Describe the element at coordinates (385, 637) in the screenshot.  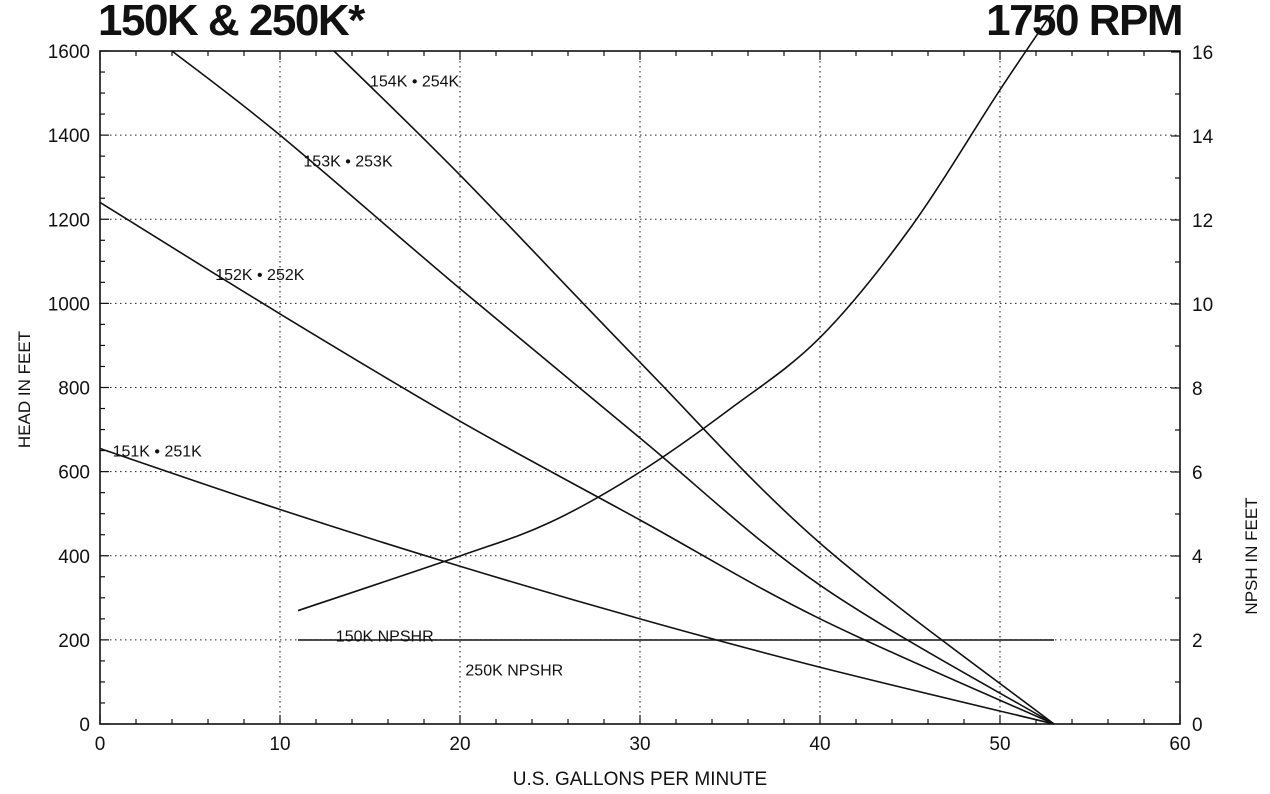
I see `curve-label: 150K NPSHR` at that location.